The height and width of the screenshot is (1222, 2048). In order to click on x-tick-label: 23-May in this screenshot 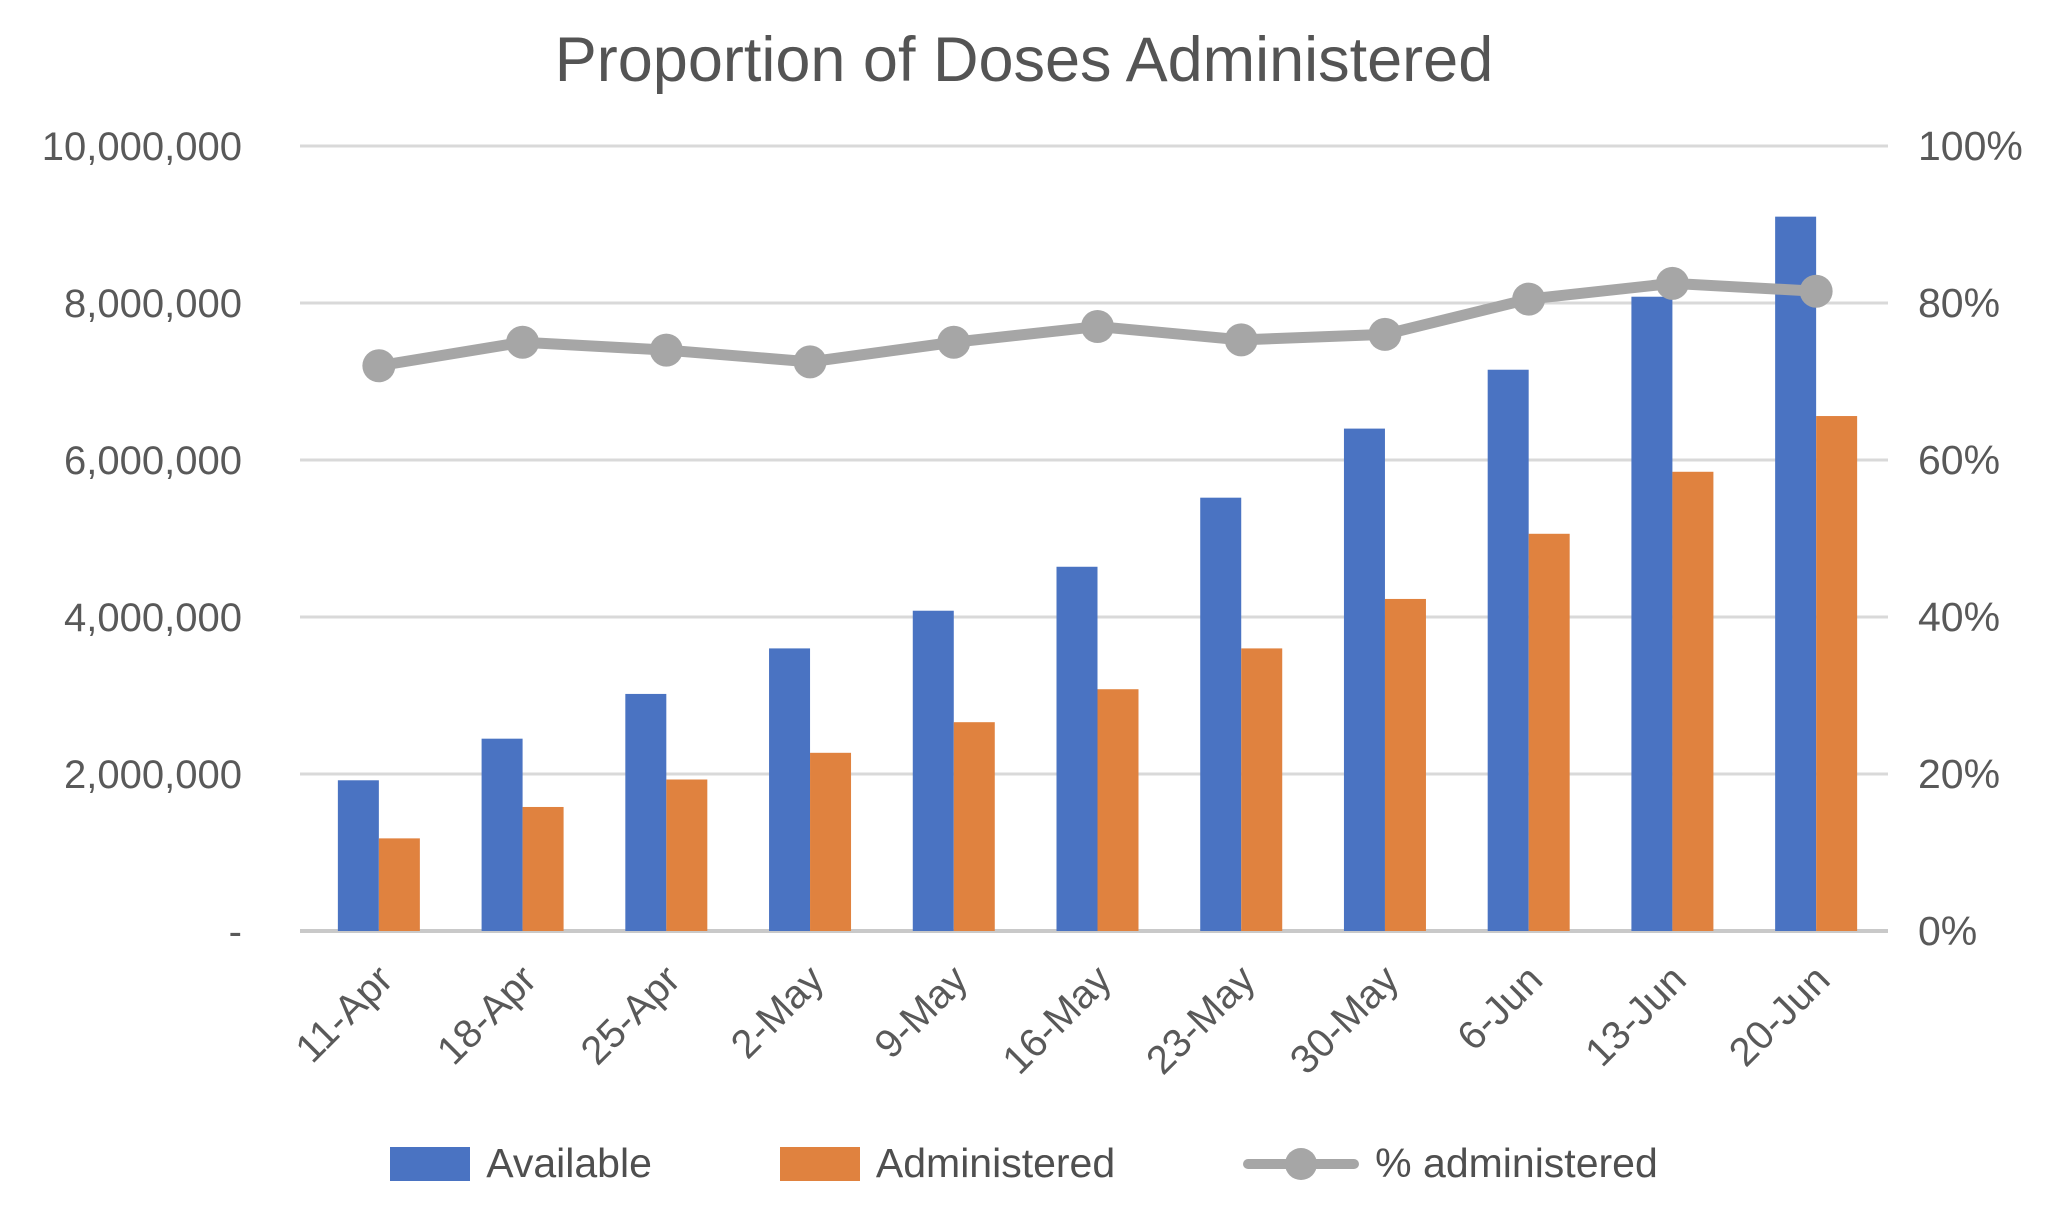, I will do `click(1200, 1019)`.